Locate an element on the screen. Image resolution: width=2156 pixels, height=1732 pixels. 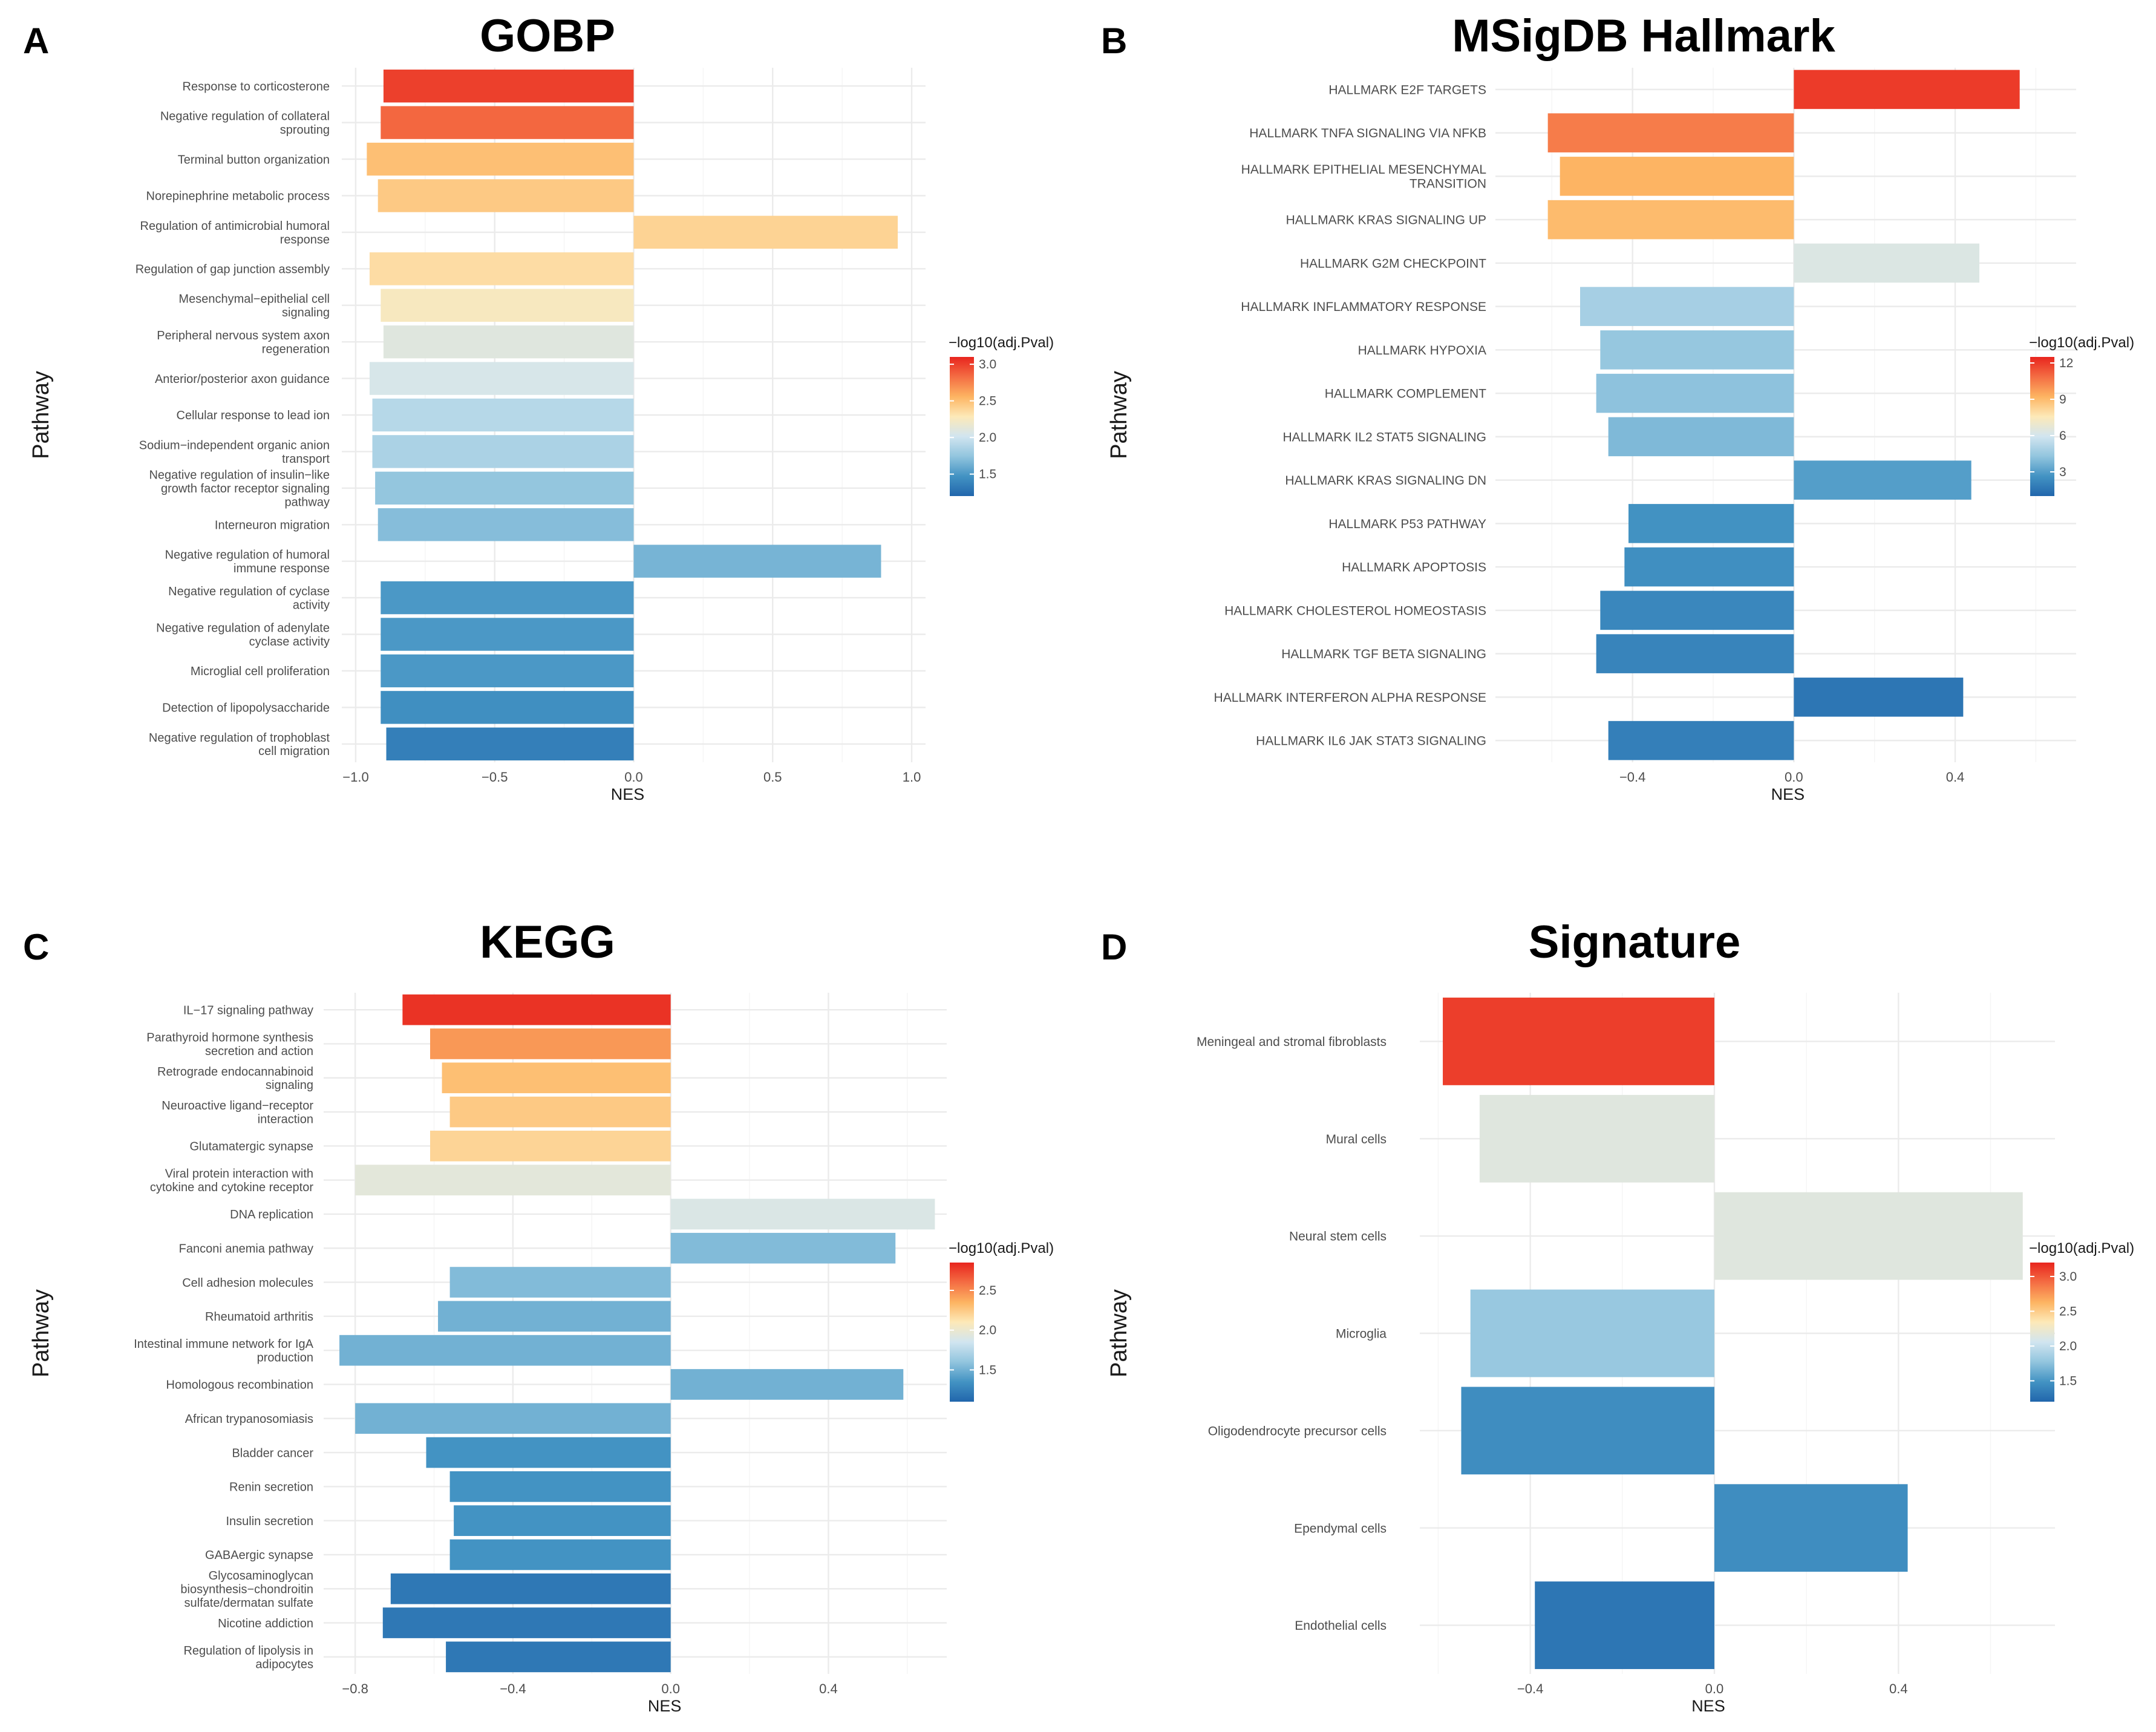
category-label: cell migration is located at coordinates (294, 751).